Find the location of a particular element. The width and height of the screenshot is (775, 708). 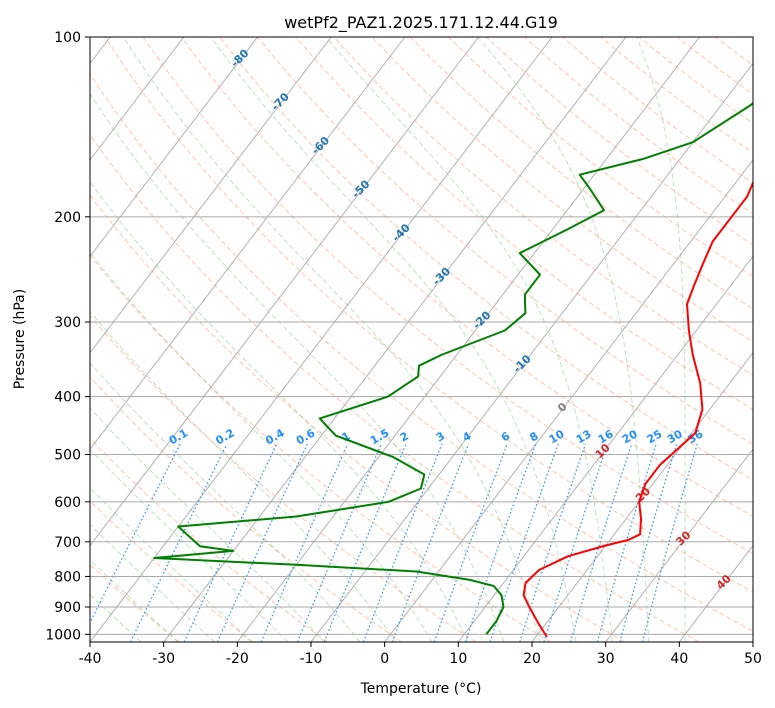

x-tick-label: -40 is located at coordinates (90, 659).